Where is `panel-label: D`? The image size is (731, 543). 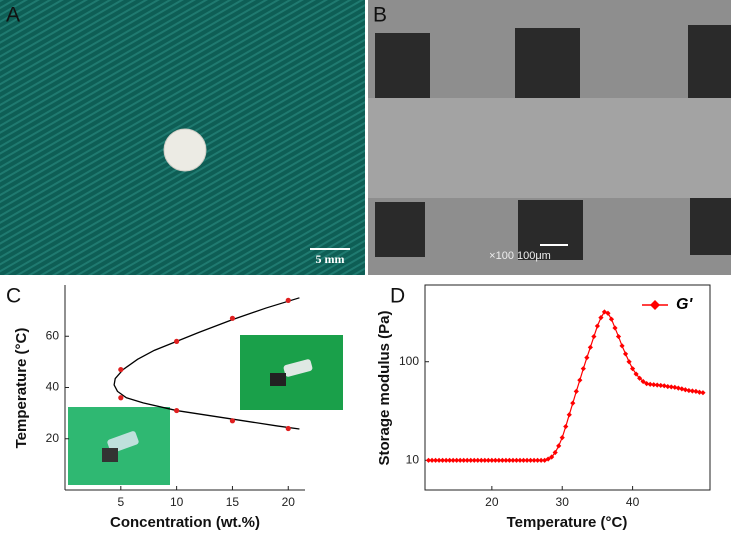 panel-label: D is located at coordinates (397, 296).